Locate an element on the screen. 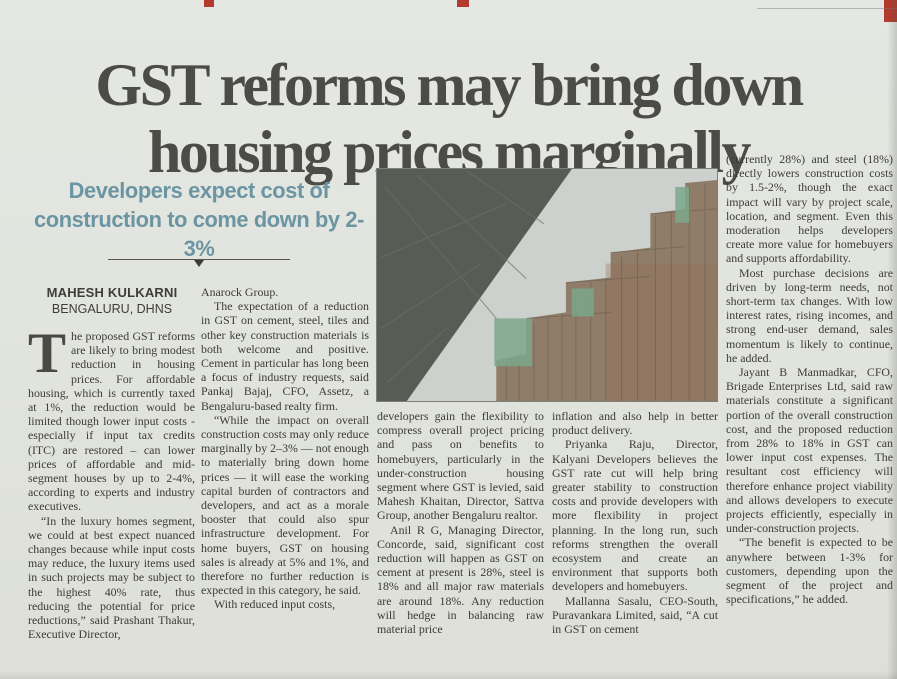 This screenshot has height=679, width=897. standfirst-divider is located at coordinates (199, 263).